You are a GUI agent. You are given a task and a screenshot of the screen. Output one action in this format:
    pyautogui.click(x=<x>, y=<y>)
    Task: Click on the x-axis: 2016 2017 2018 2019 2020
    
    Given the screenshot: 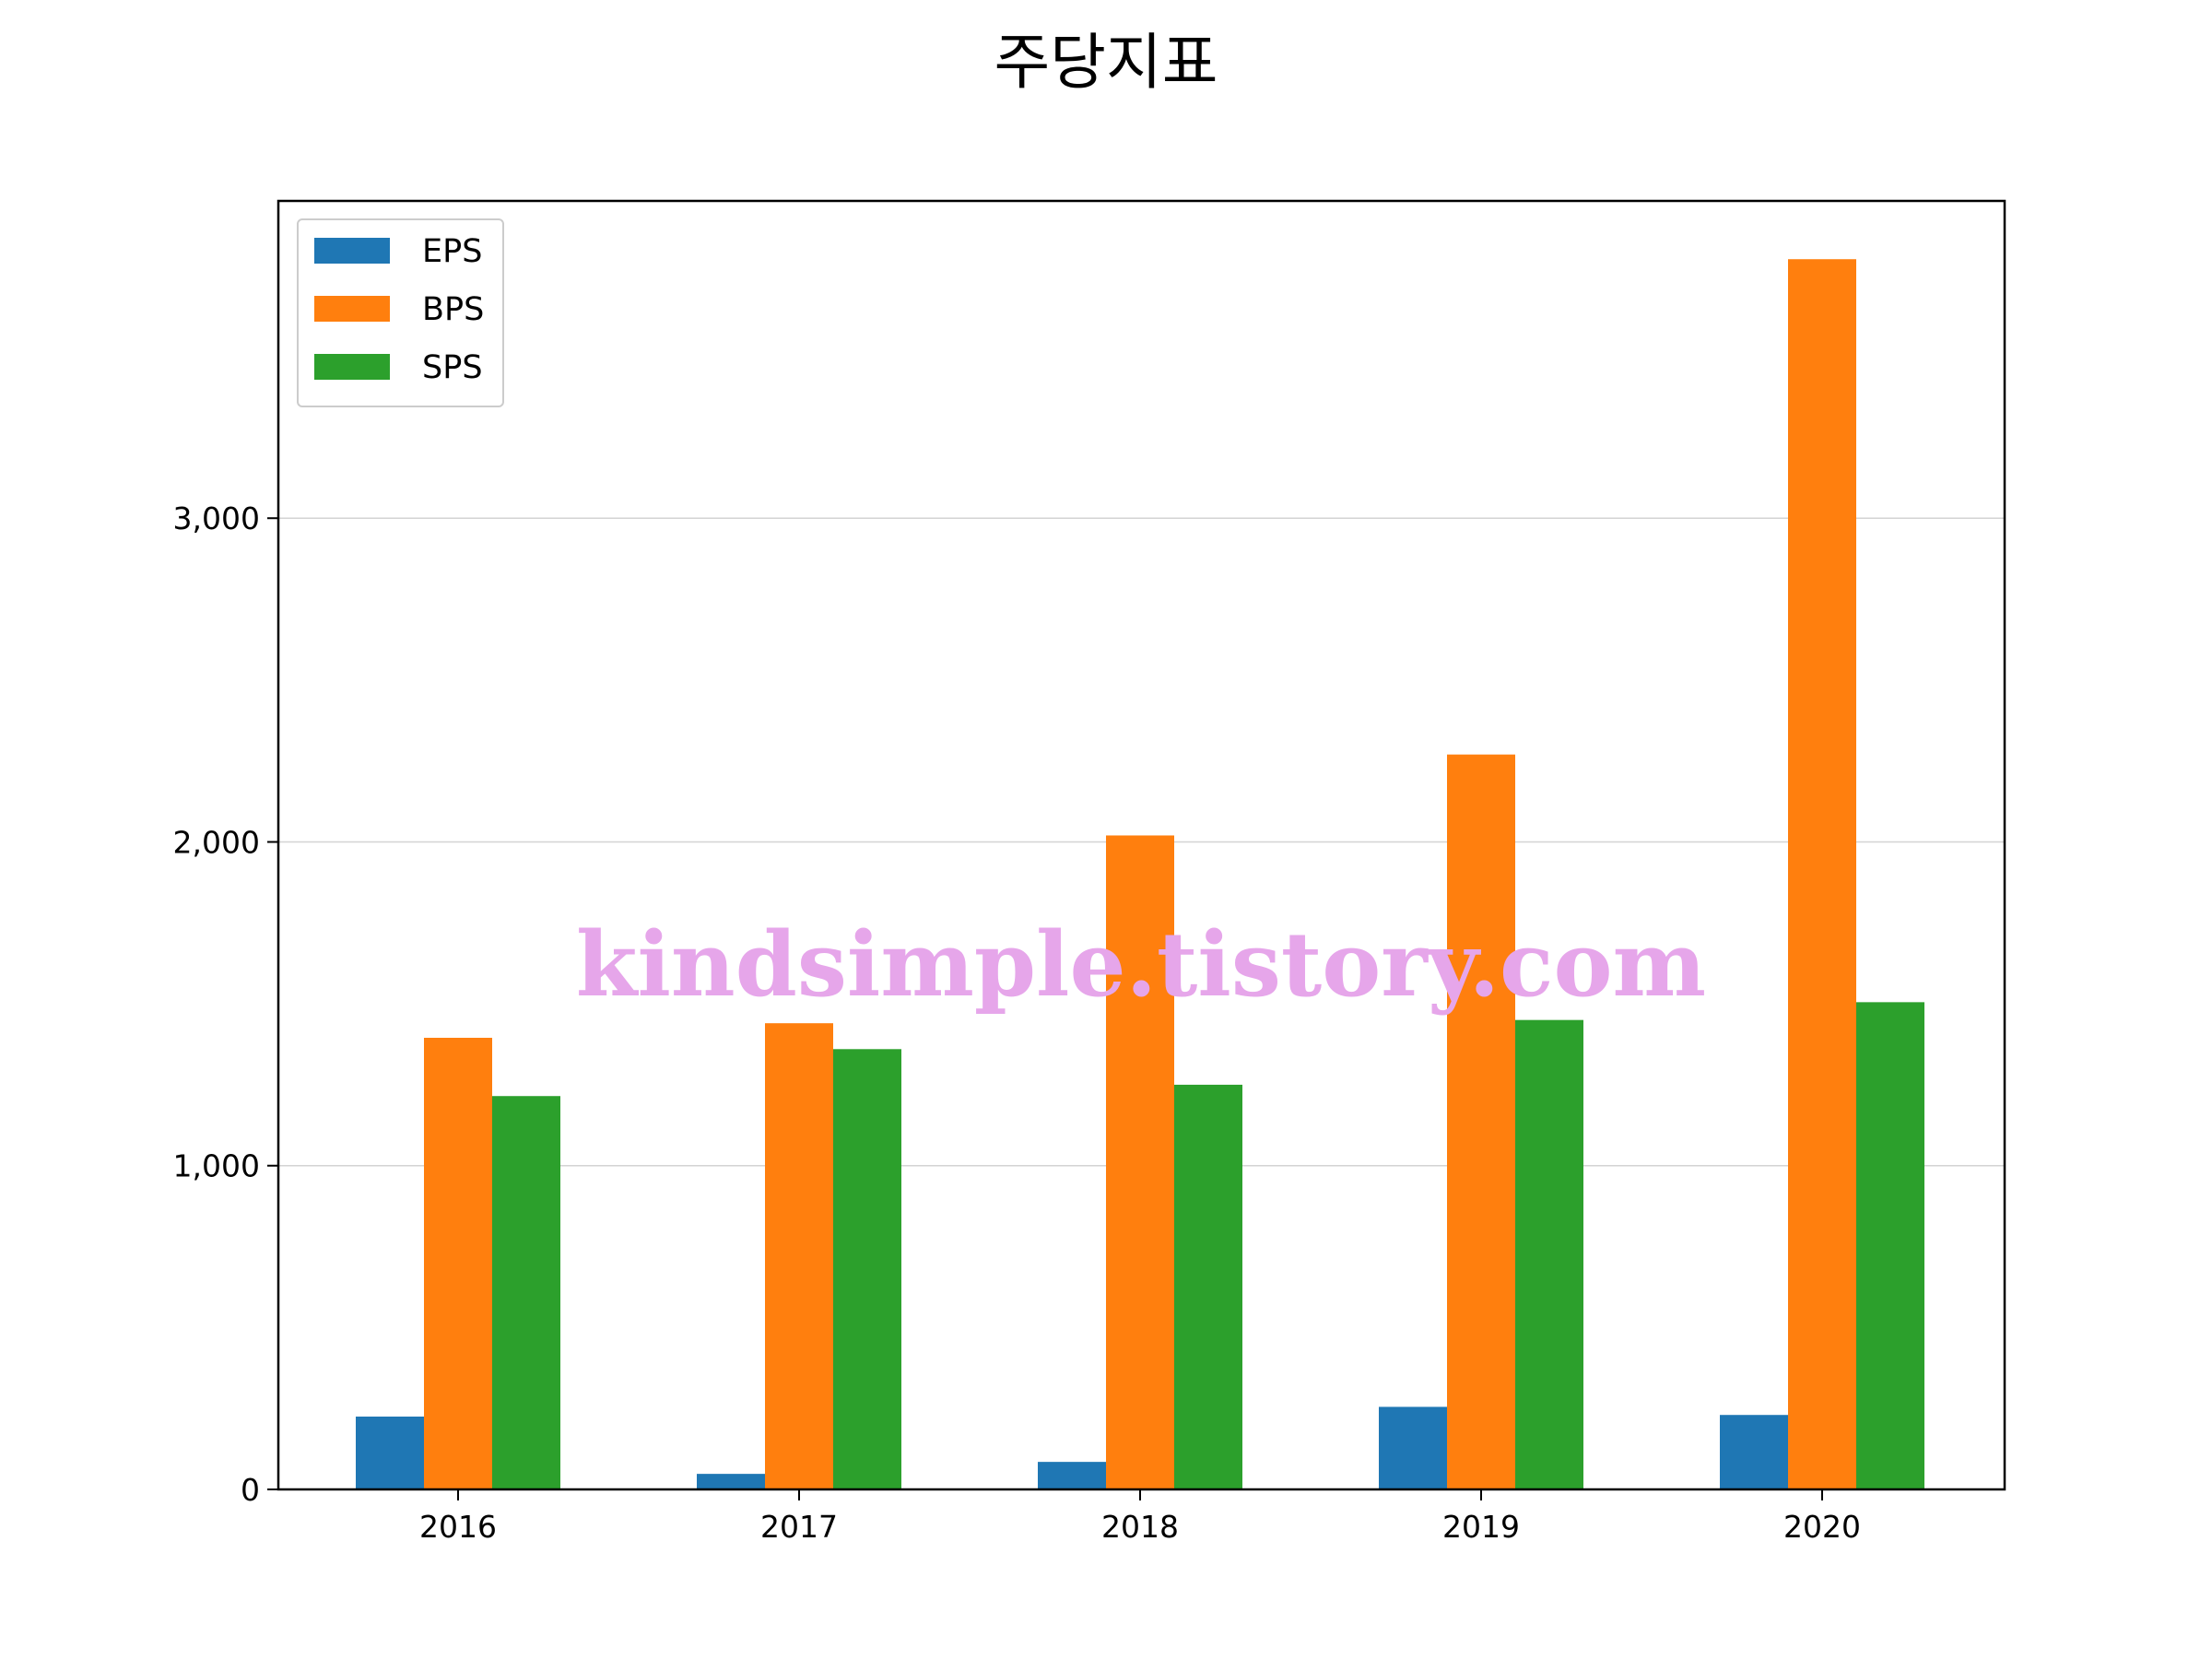 What is the action you would take?
    pyautogui.click(x=1140, y=1517)
    